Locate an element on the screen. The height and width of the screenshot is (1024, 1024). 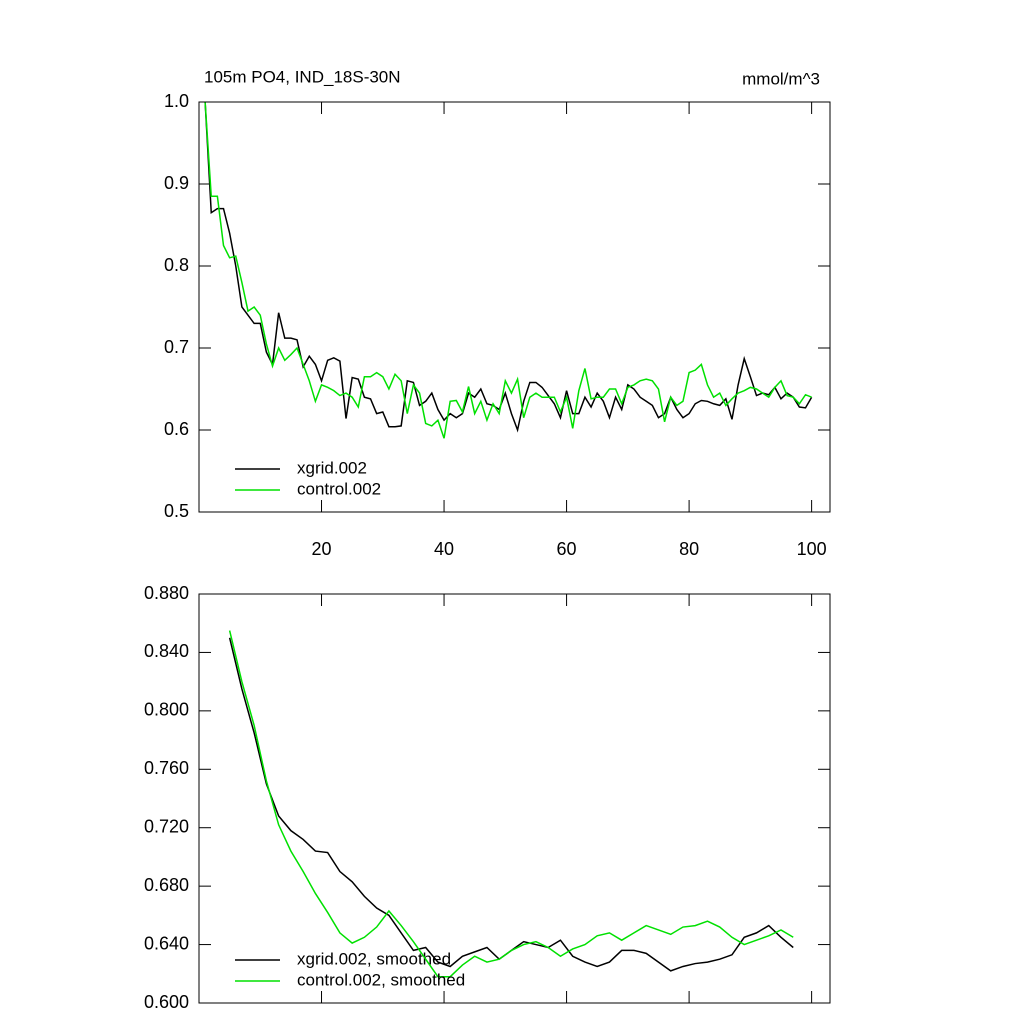
y-tick-label: 1.0 is located at coordinates (176, 101).